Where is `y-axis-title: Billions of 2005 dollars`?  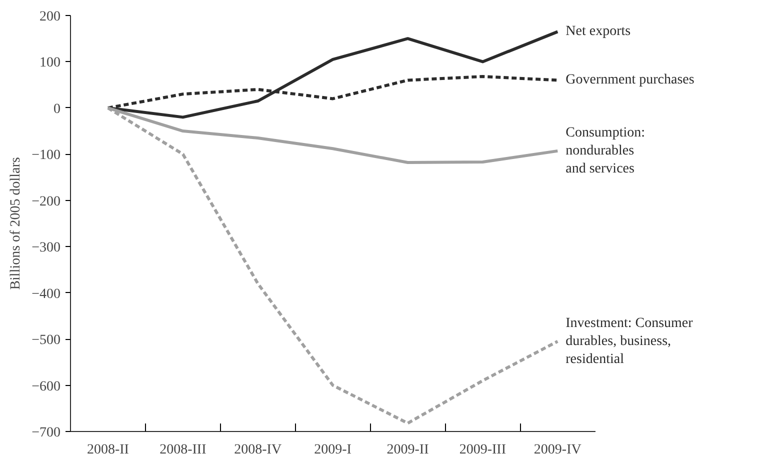
y-axis-title: Billions of 2005 dollars is located at coordinates (16, 223).